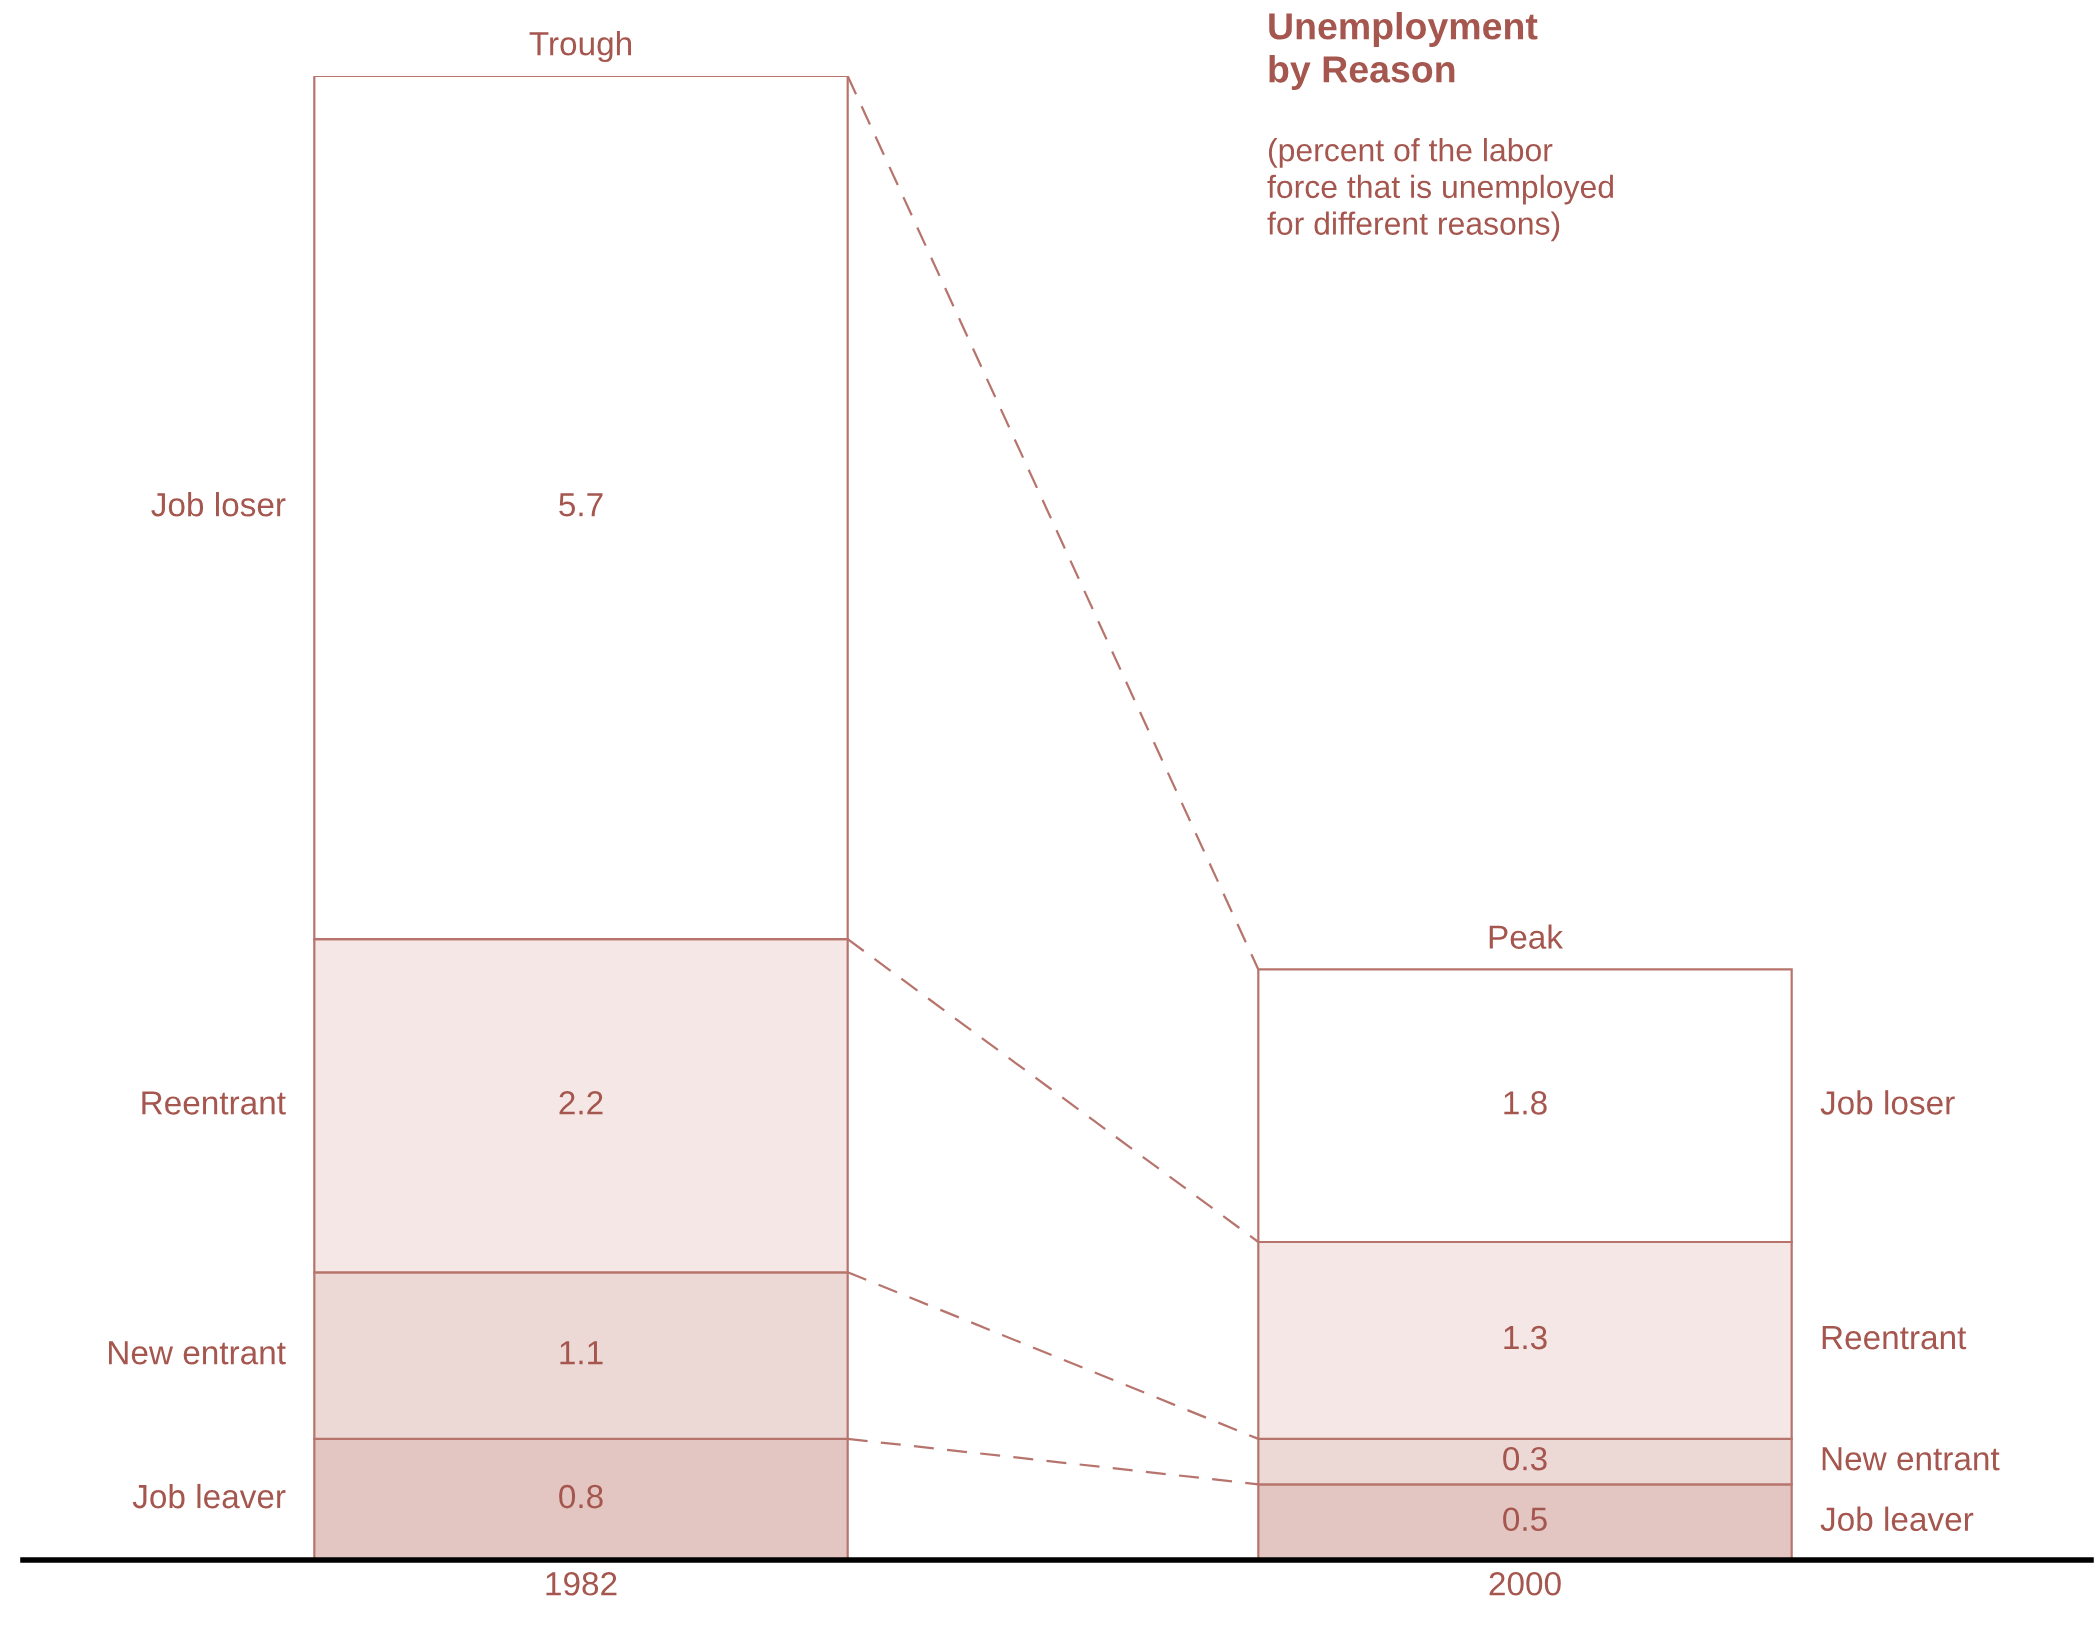  What do you see at coordinates (1440, 190) in the screenshot?
I see `text: (percent of the labor force that is unemployed for different reasons)` at bounding box center [1440, 190].